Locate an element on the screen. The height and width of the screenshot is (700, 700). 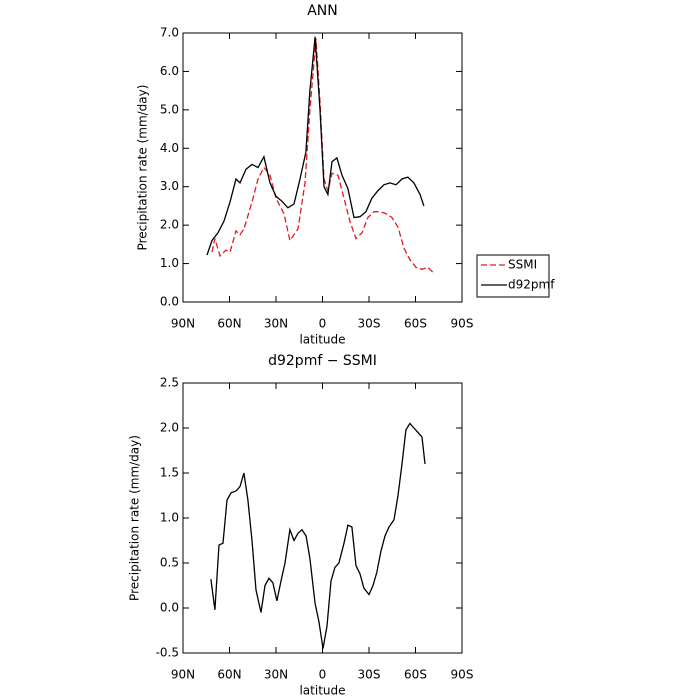
legend-label: SSMI is located at coordinates (522, 265).